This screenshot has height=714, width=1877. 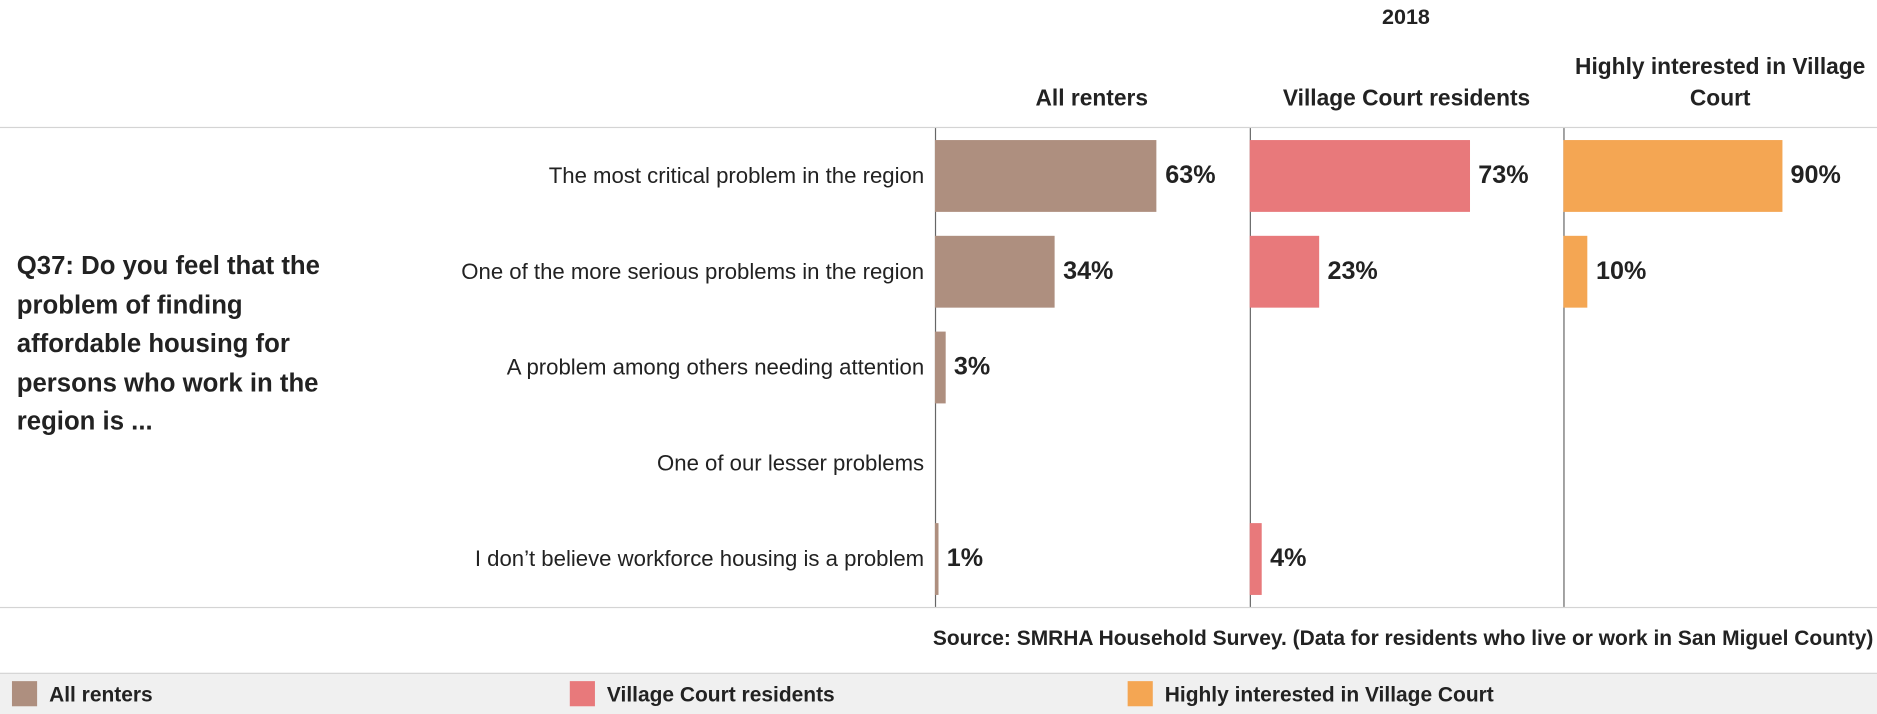 What do you see at coordinates (972, 367) in the screenshot?
I see `value-label: 3%` at bounding box center [972, 367].